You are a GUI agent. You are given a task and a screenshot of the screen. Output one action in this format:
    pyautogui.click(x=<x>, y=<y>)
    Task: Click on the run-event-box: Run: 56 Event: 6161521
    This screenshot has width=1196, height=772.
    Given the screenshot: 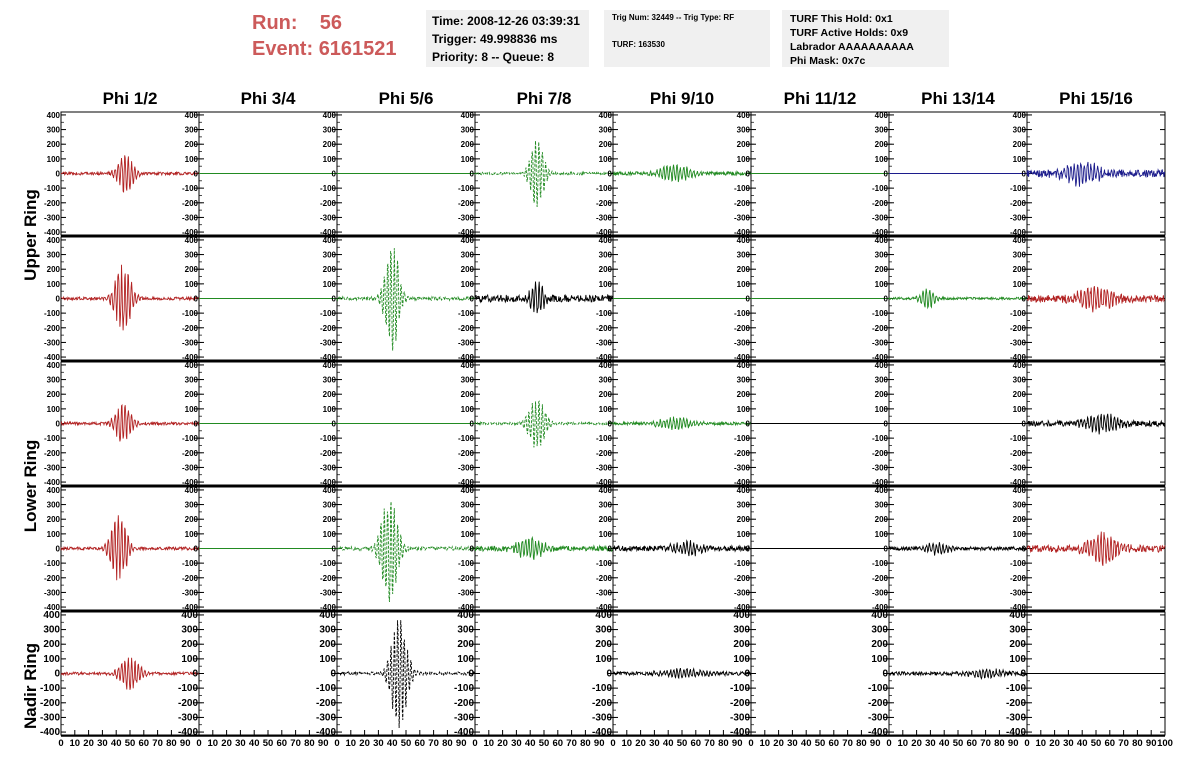 What is the action you would take?
    pyautogui.click(x=324, y=36)
    